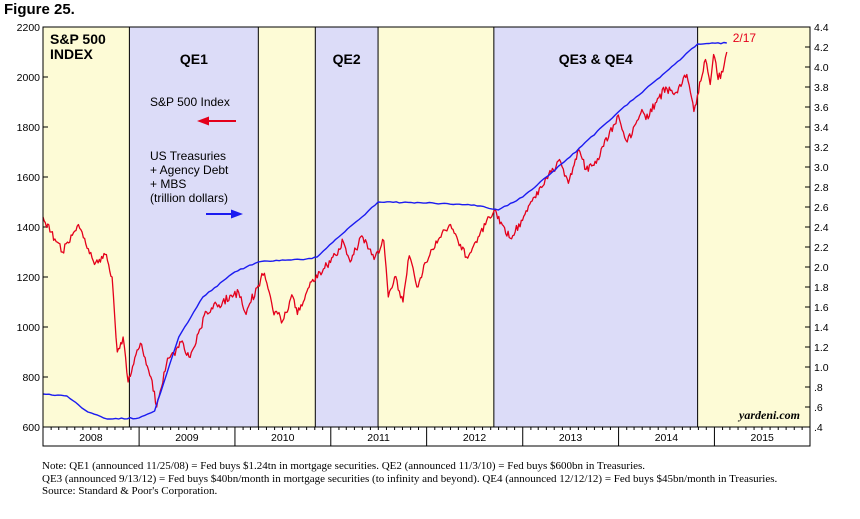 The height and width of the screenshot is (519, 860). Describe the element at coordinates (821, 88) in the screenshot. I see `y-right-tick-label: 3.8` at that location.